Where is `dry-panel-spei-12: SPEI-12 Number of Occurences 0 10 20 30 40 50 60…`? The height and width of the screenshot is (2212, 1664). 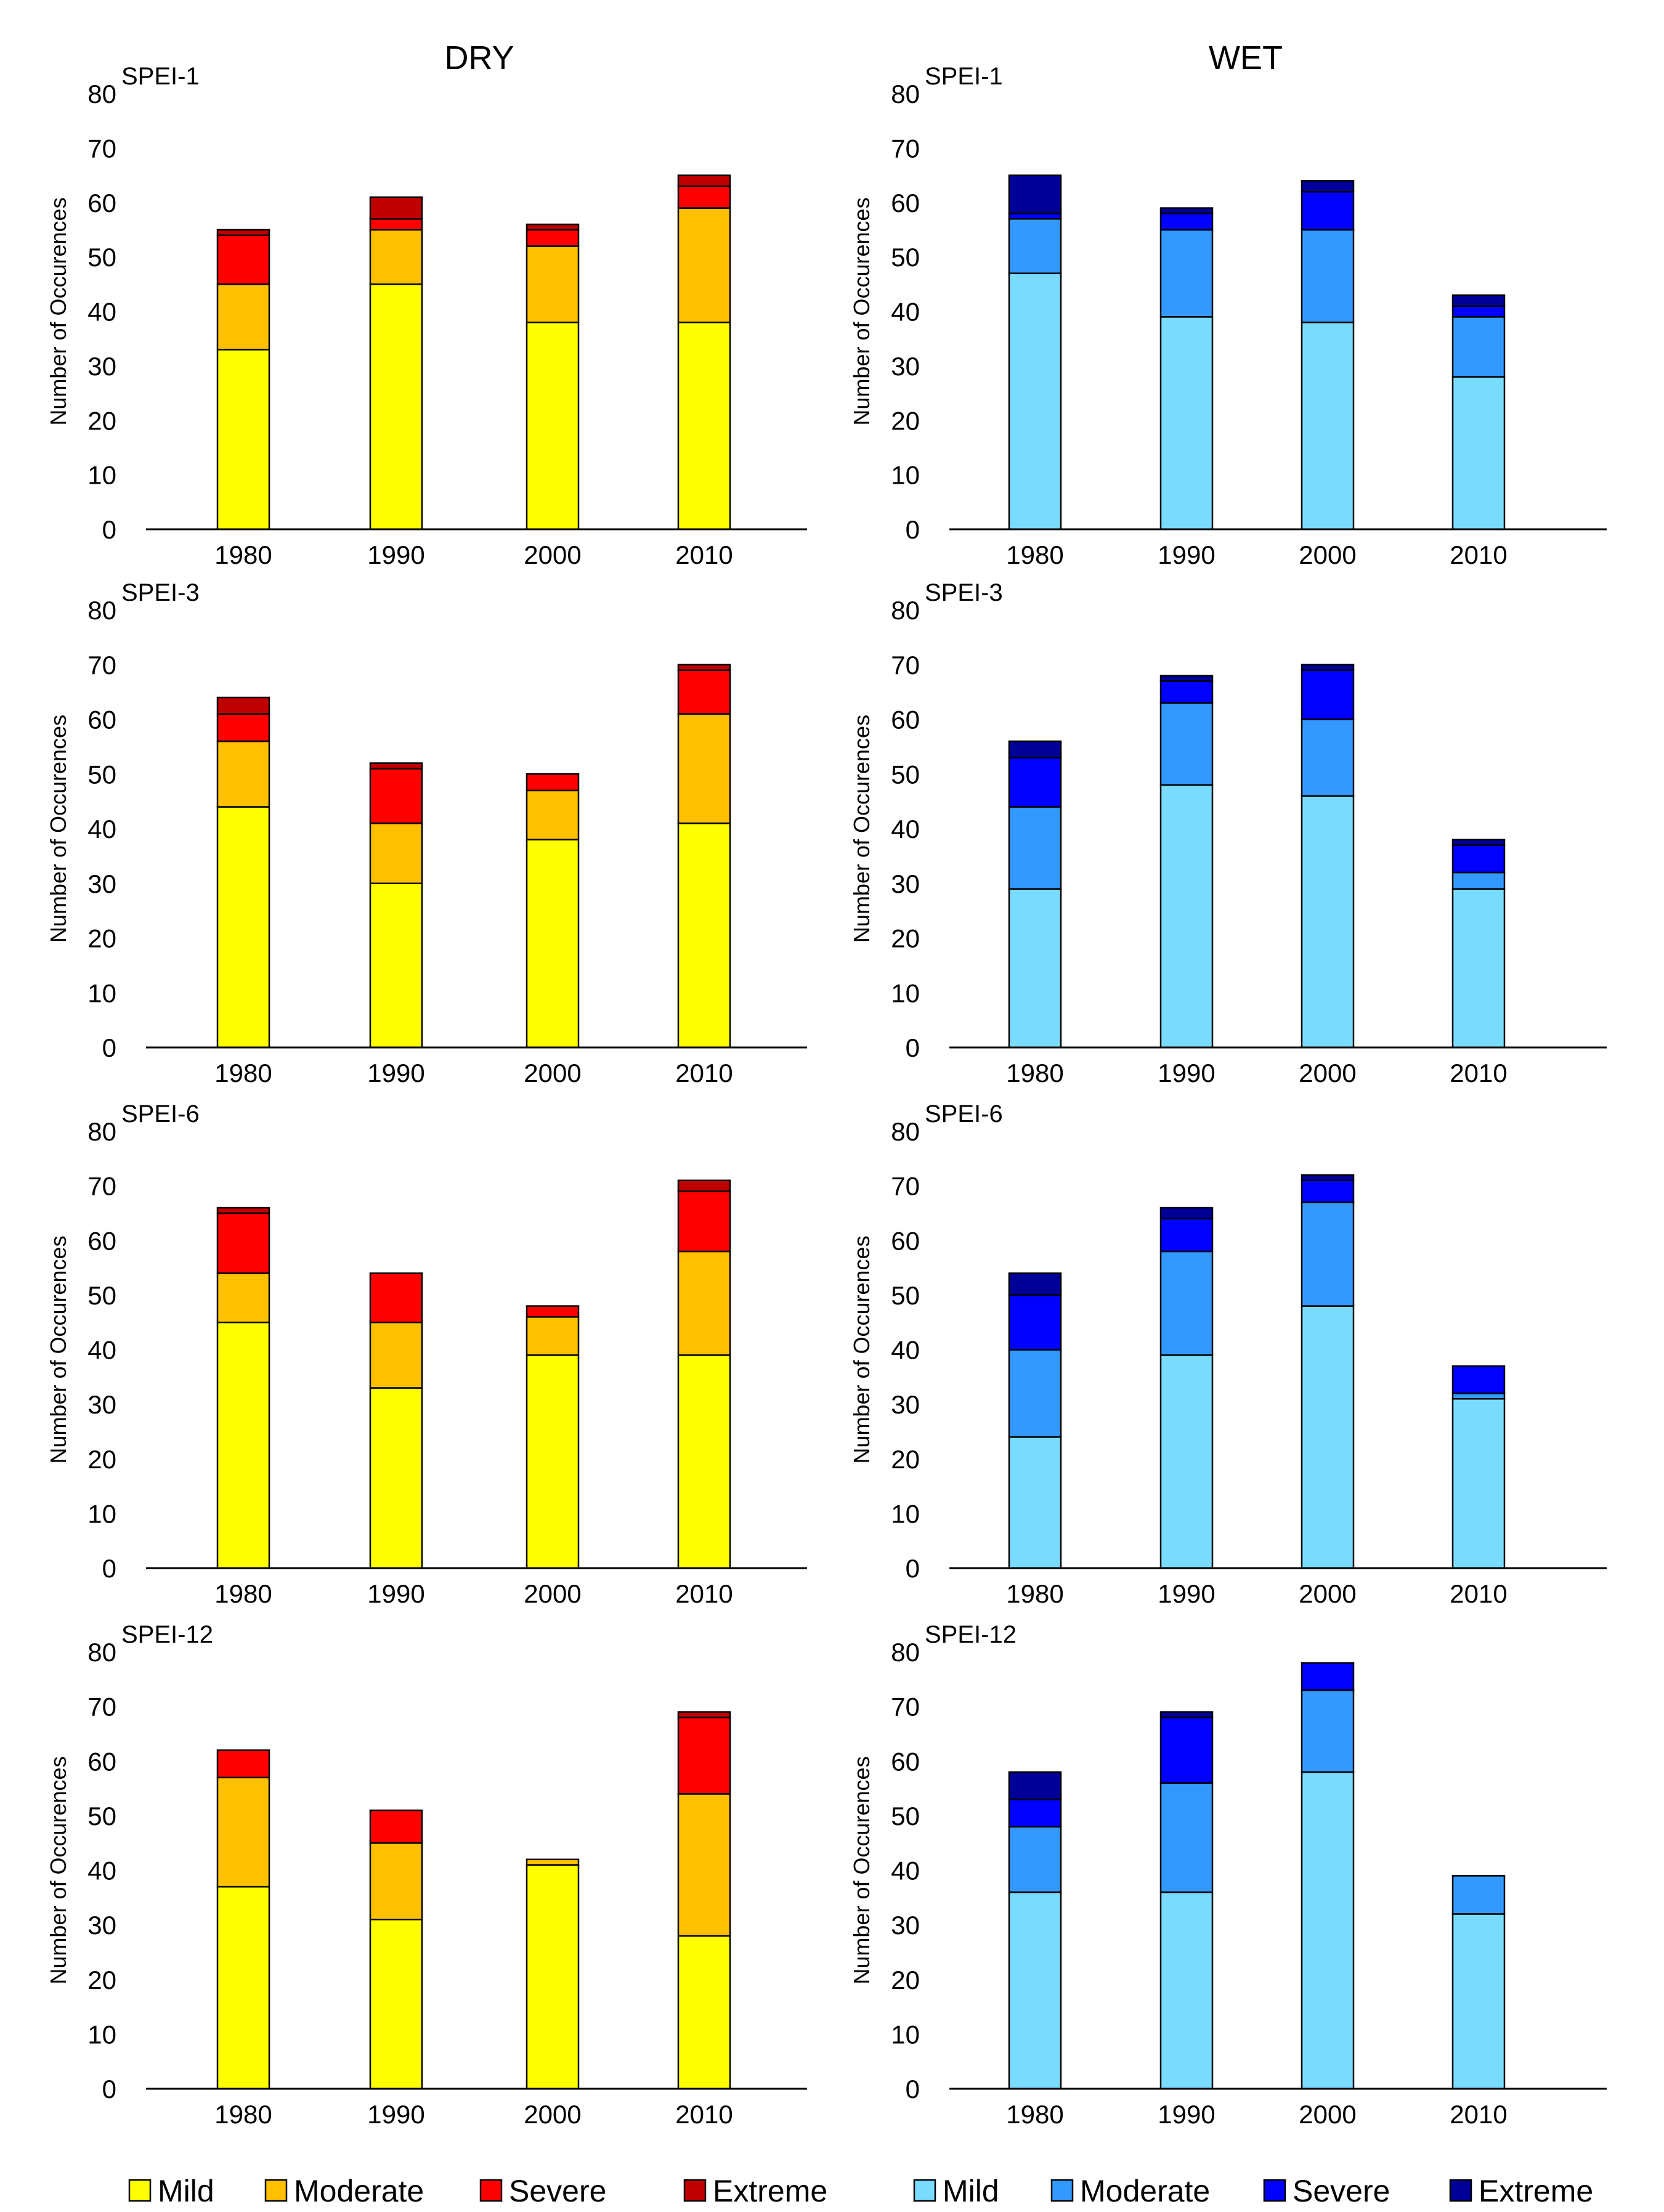
dry-panel-spei-12: SPEI-12 Number of Occurences 0 10 20 30 40 50 60… is located at coordinates (426, 1875).